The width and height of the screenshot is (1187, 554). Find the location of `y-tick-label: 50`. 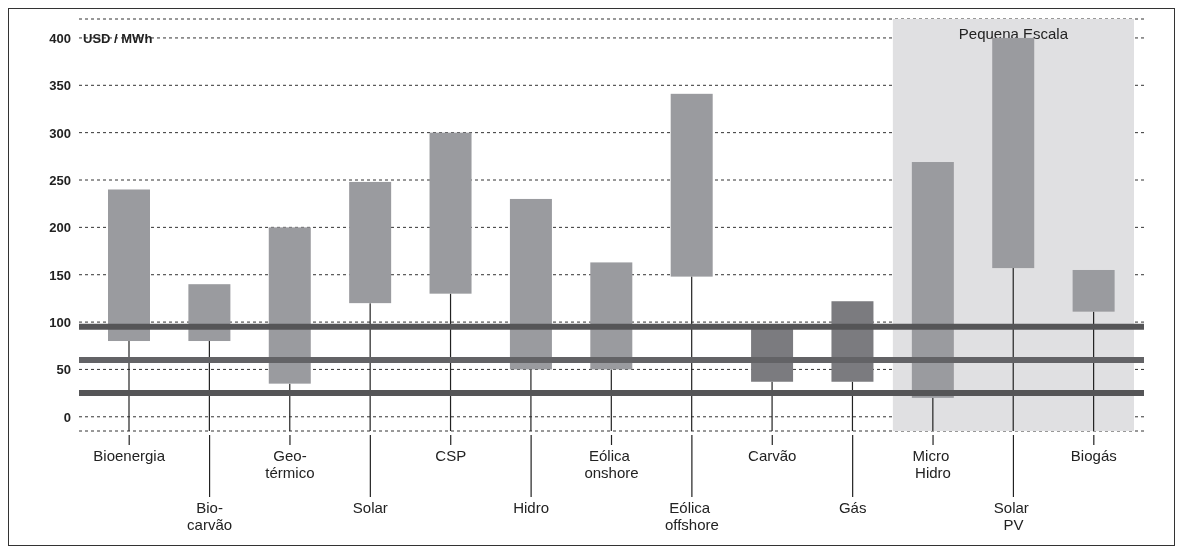

y-tick-label: 50 is located at coordinates (63, 370).